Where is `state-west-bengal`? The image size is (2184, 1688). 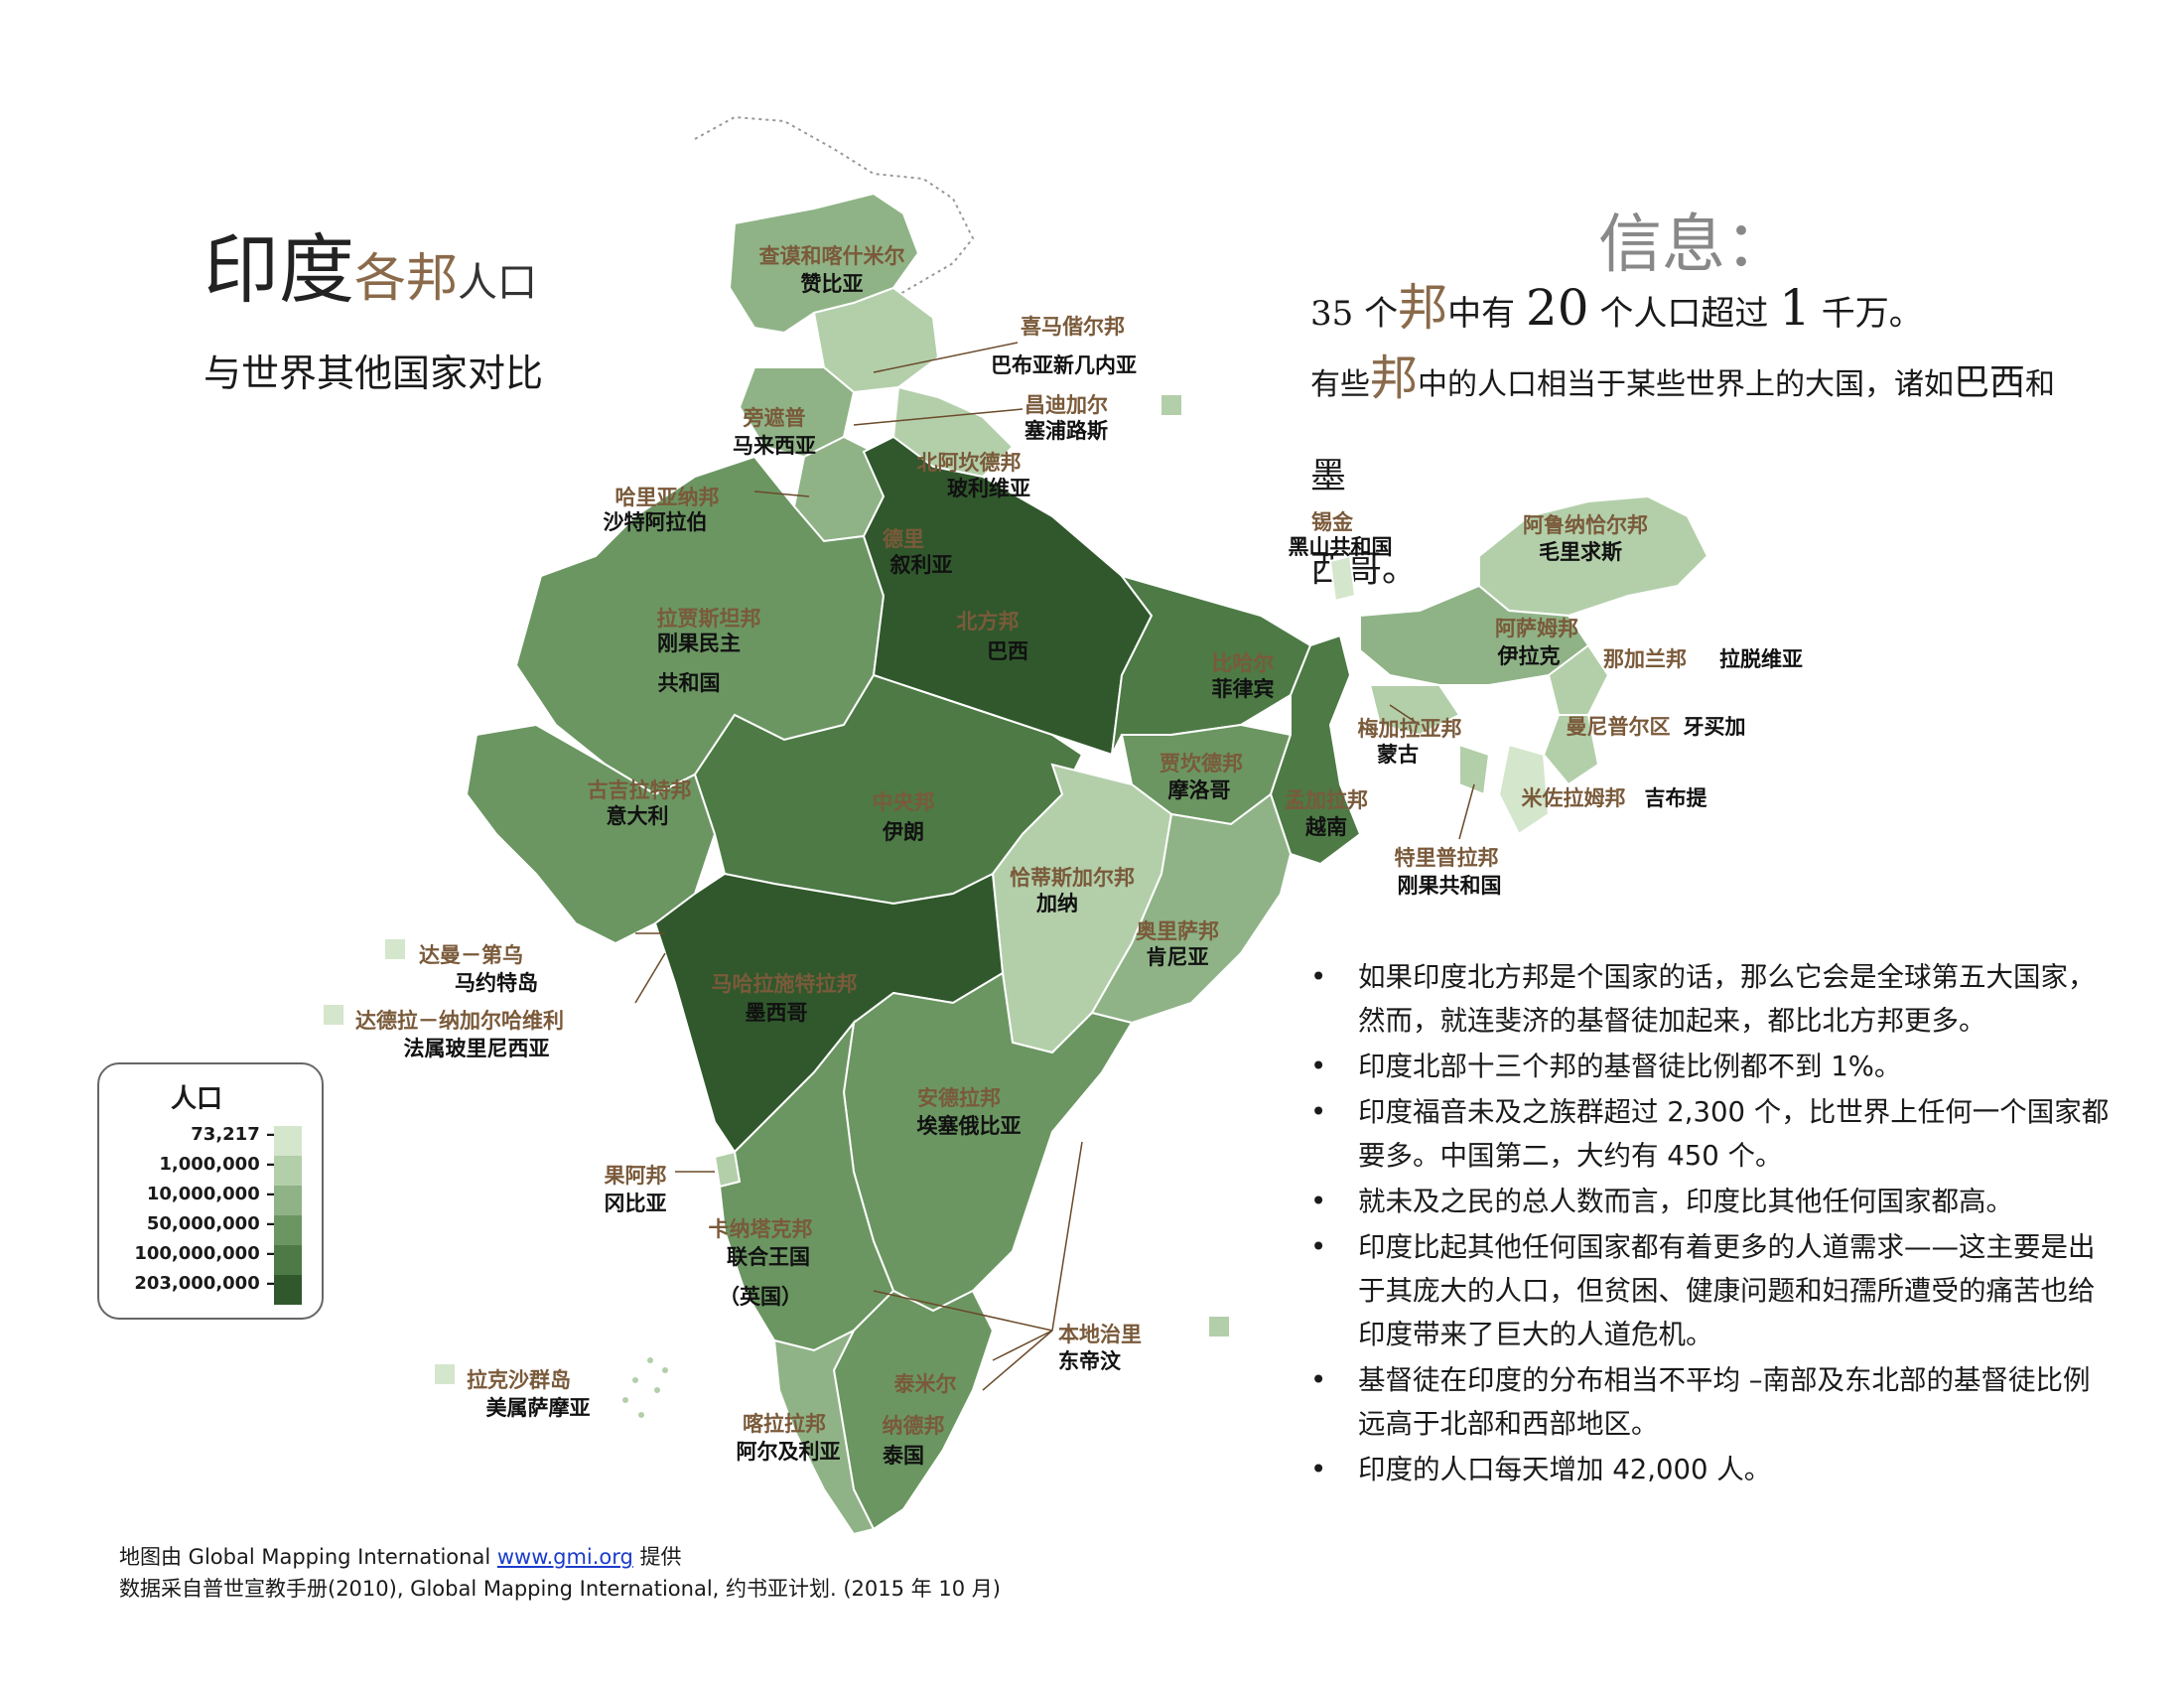
state-west-bengal is located at coordinates (1315, 749).